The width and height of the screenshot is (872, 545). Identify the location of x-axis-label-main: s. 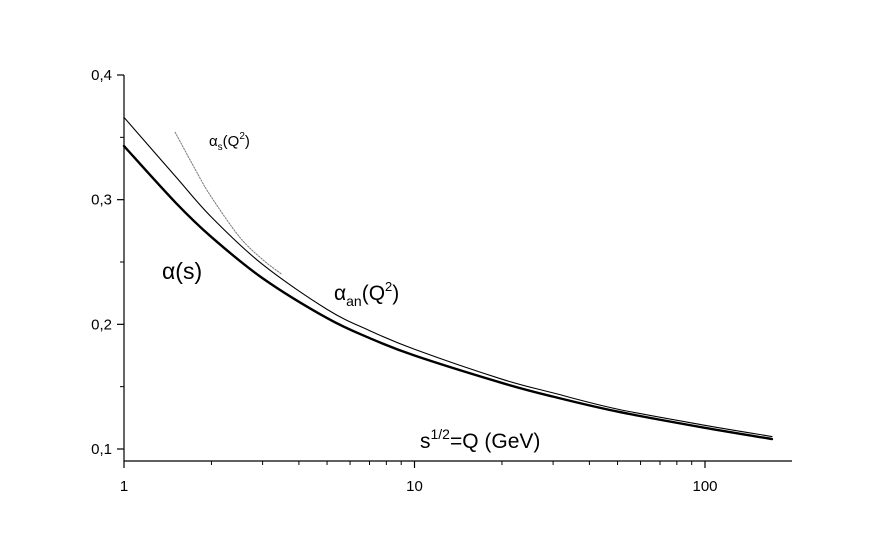
(425, 441).